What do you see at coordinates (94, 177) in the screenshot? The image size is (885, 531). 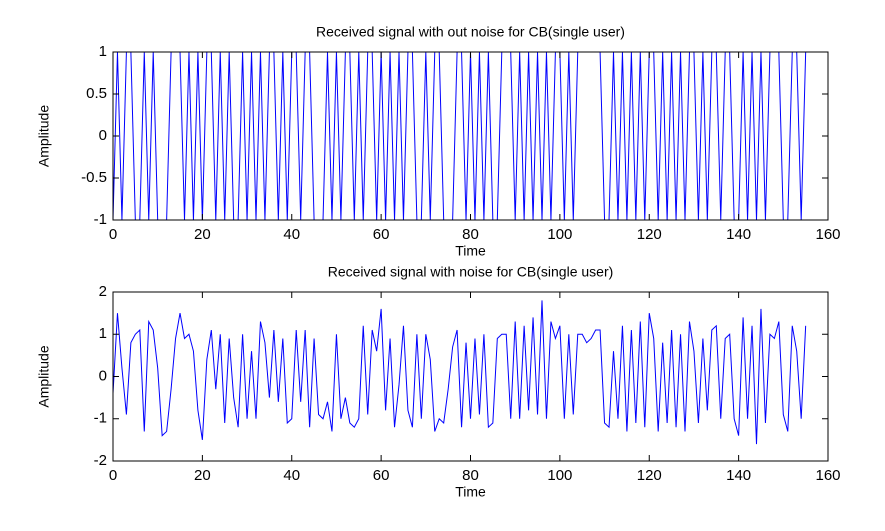 I see `y-tick-label: -0.5` at bounding box center [94, 177].